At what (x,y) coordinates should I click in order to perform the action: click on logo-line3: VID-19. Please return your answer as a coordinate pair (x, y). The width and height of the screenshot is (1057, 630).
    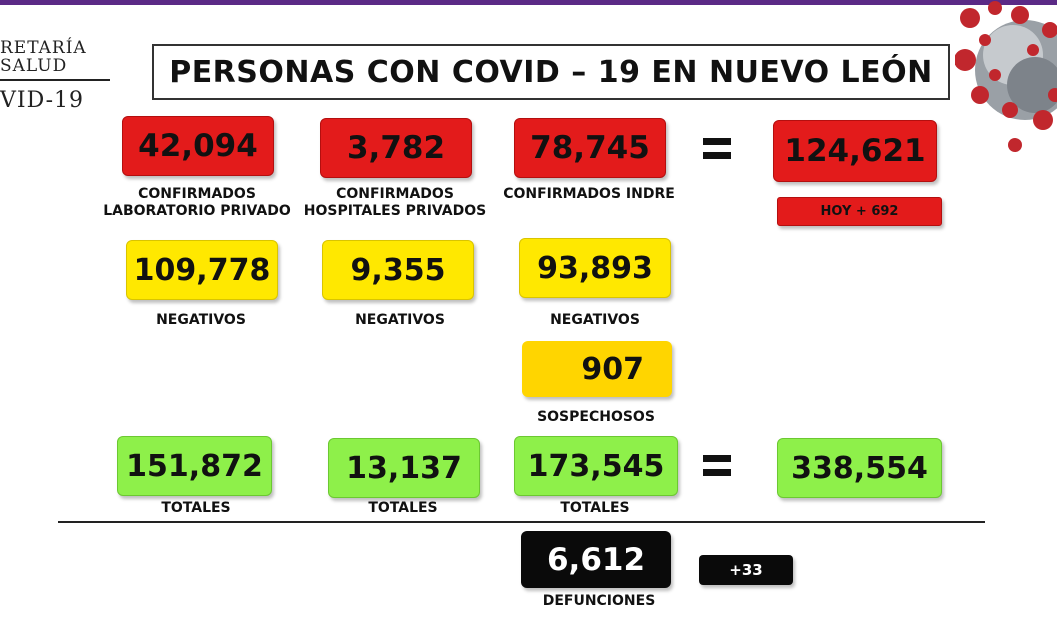
    Looking at the image, I should click on (42, 100).